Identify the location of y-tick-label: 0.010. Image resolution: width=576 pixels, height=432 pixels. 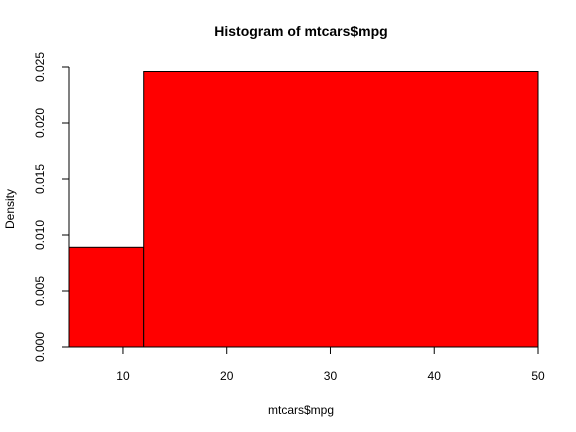
(40, 235).